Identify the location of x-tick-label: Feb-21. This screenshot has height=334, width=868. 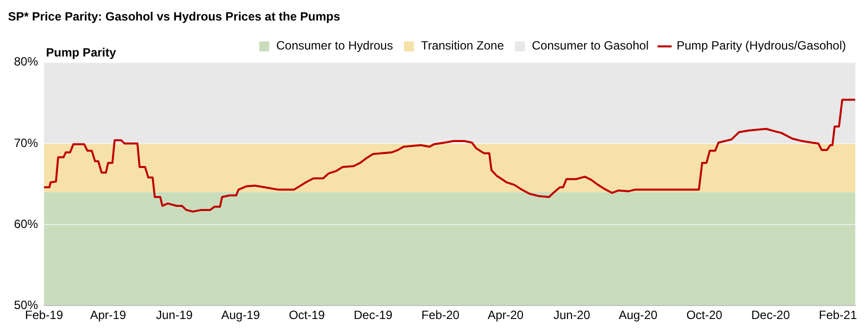
(838, 315).